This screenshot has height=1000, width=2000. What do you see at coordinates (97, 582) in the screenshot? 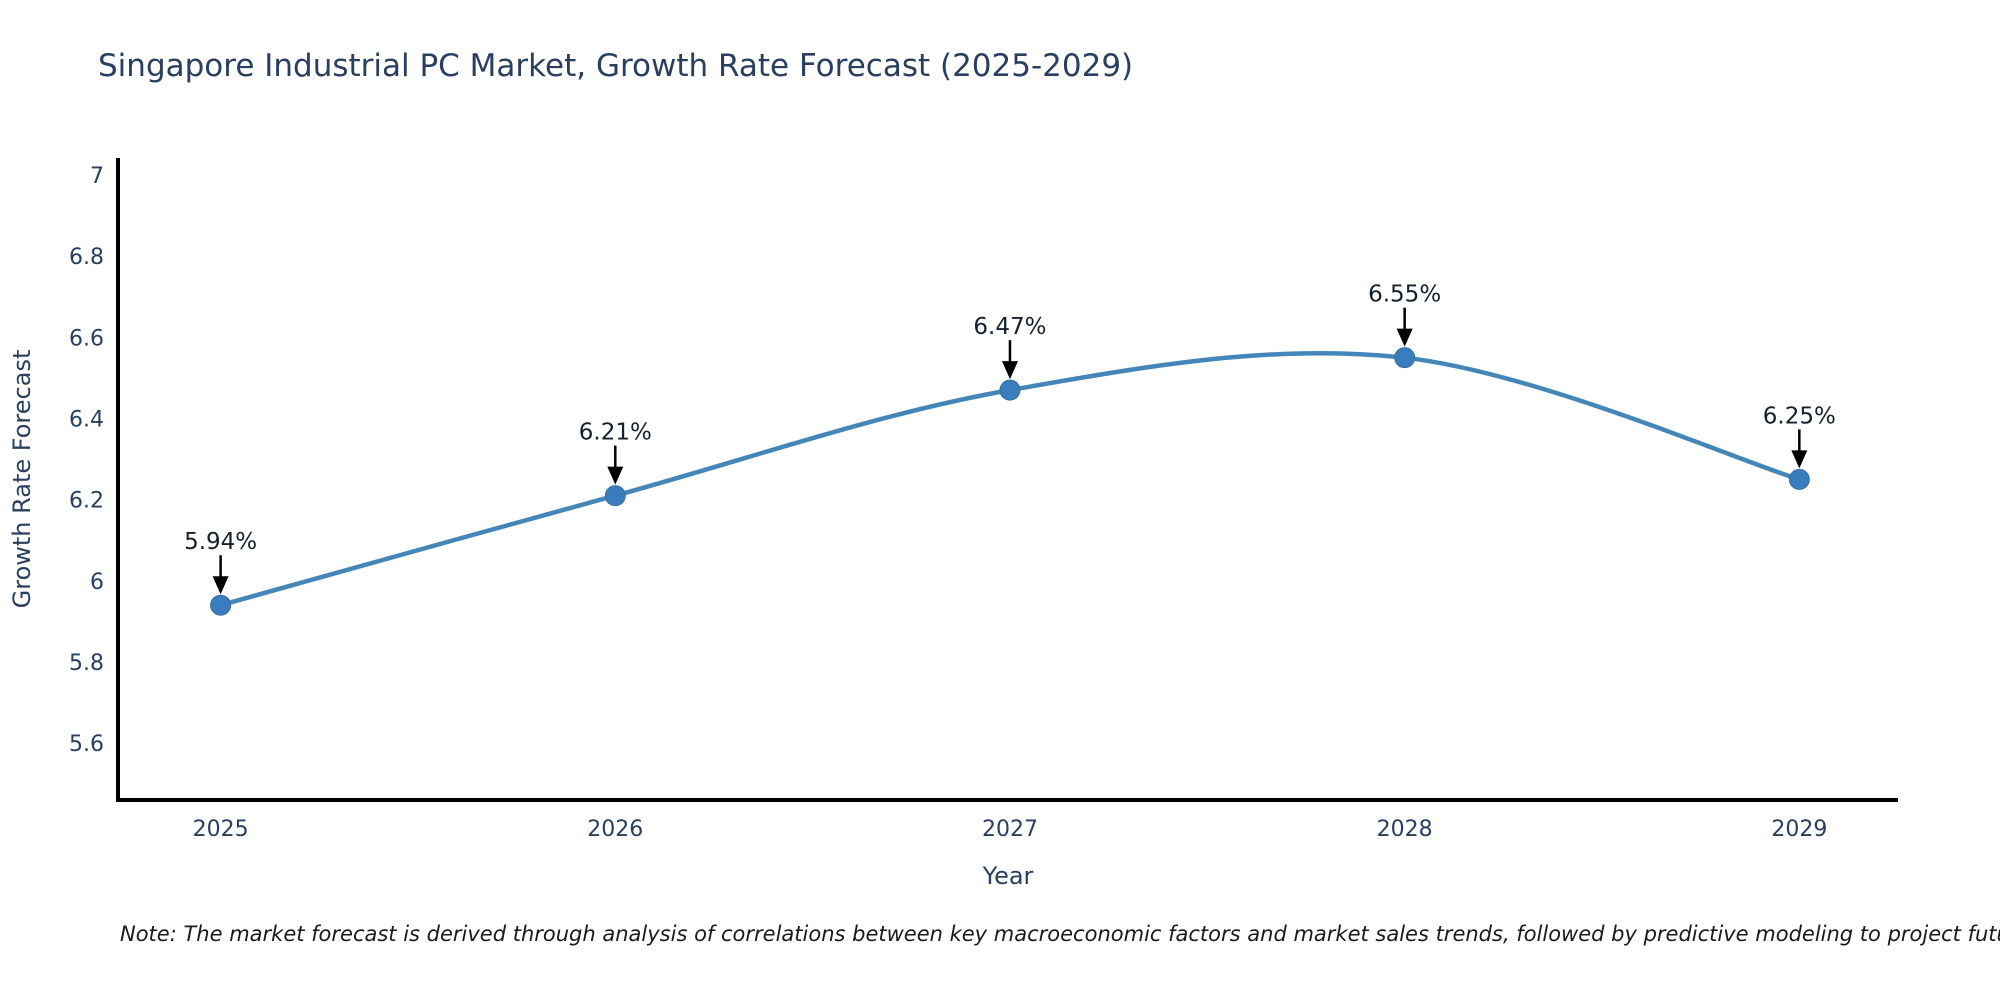
I see `y-tick-label: 6` at bounding box center [97, 582].